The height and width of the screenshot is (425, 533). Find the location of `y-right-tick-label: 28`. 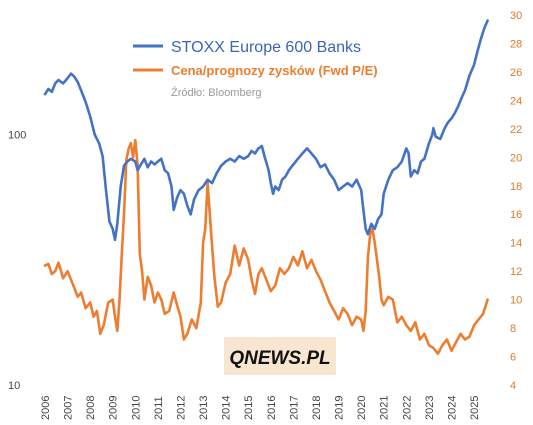

y-right-tick-label: 28 is located at coordinates (516, 45).